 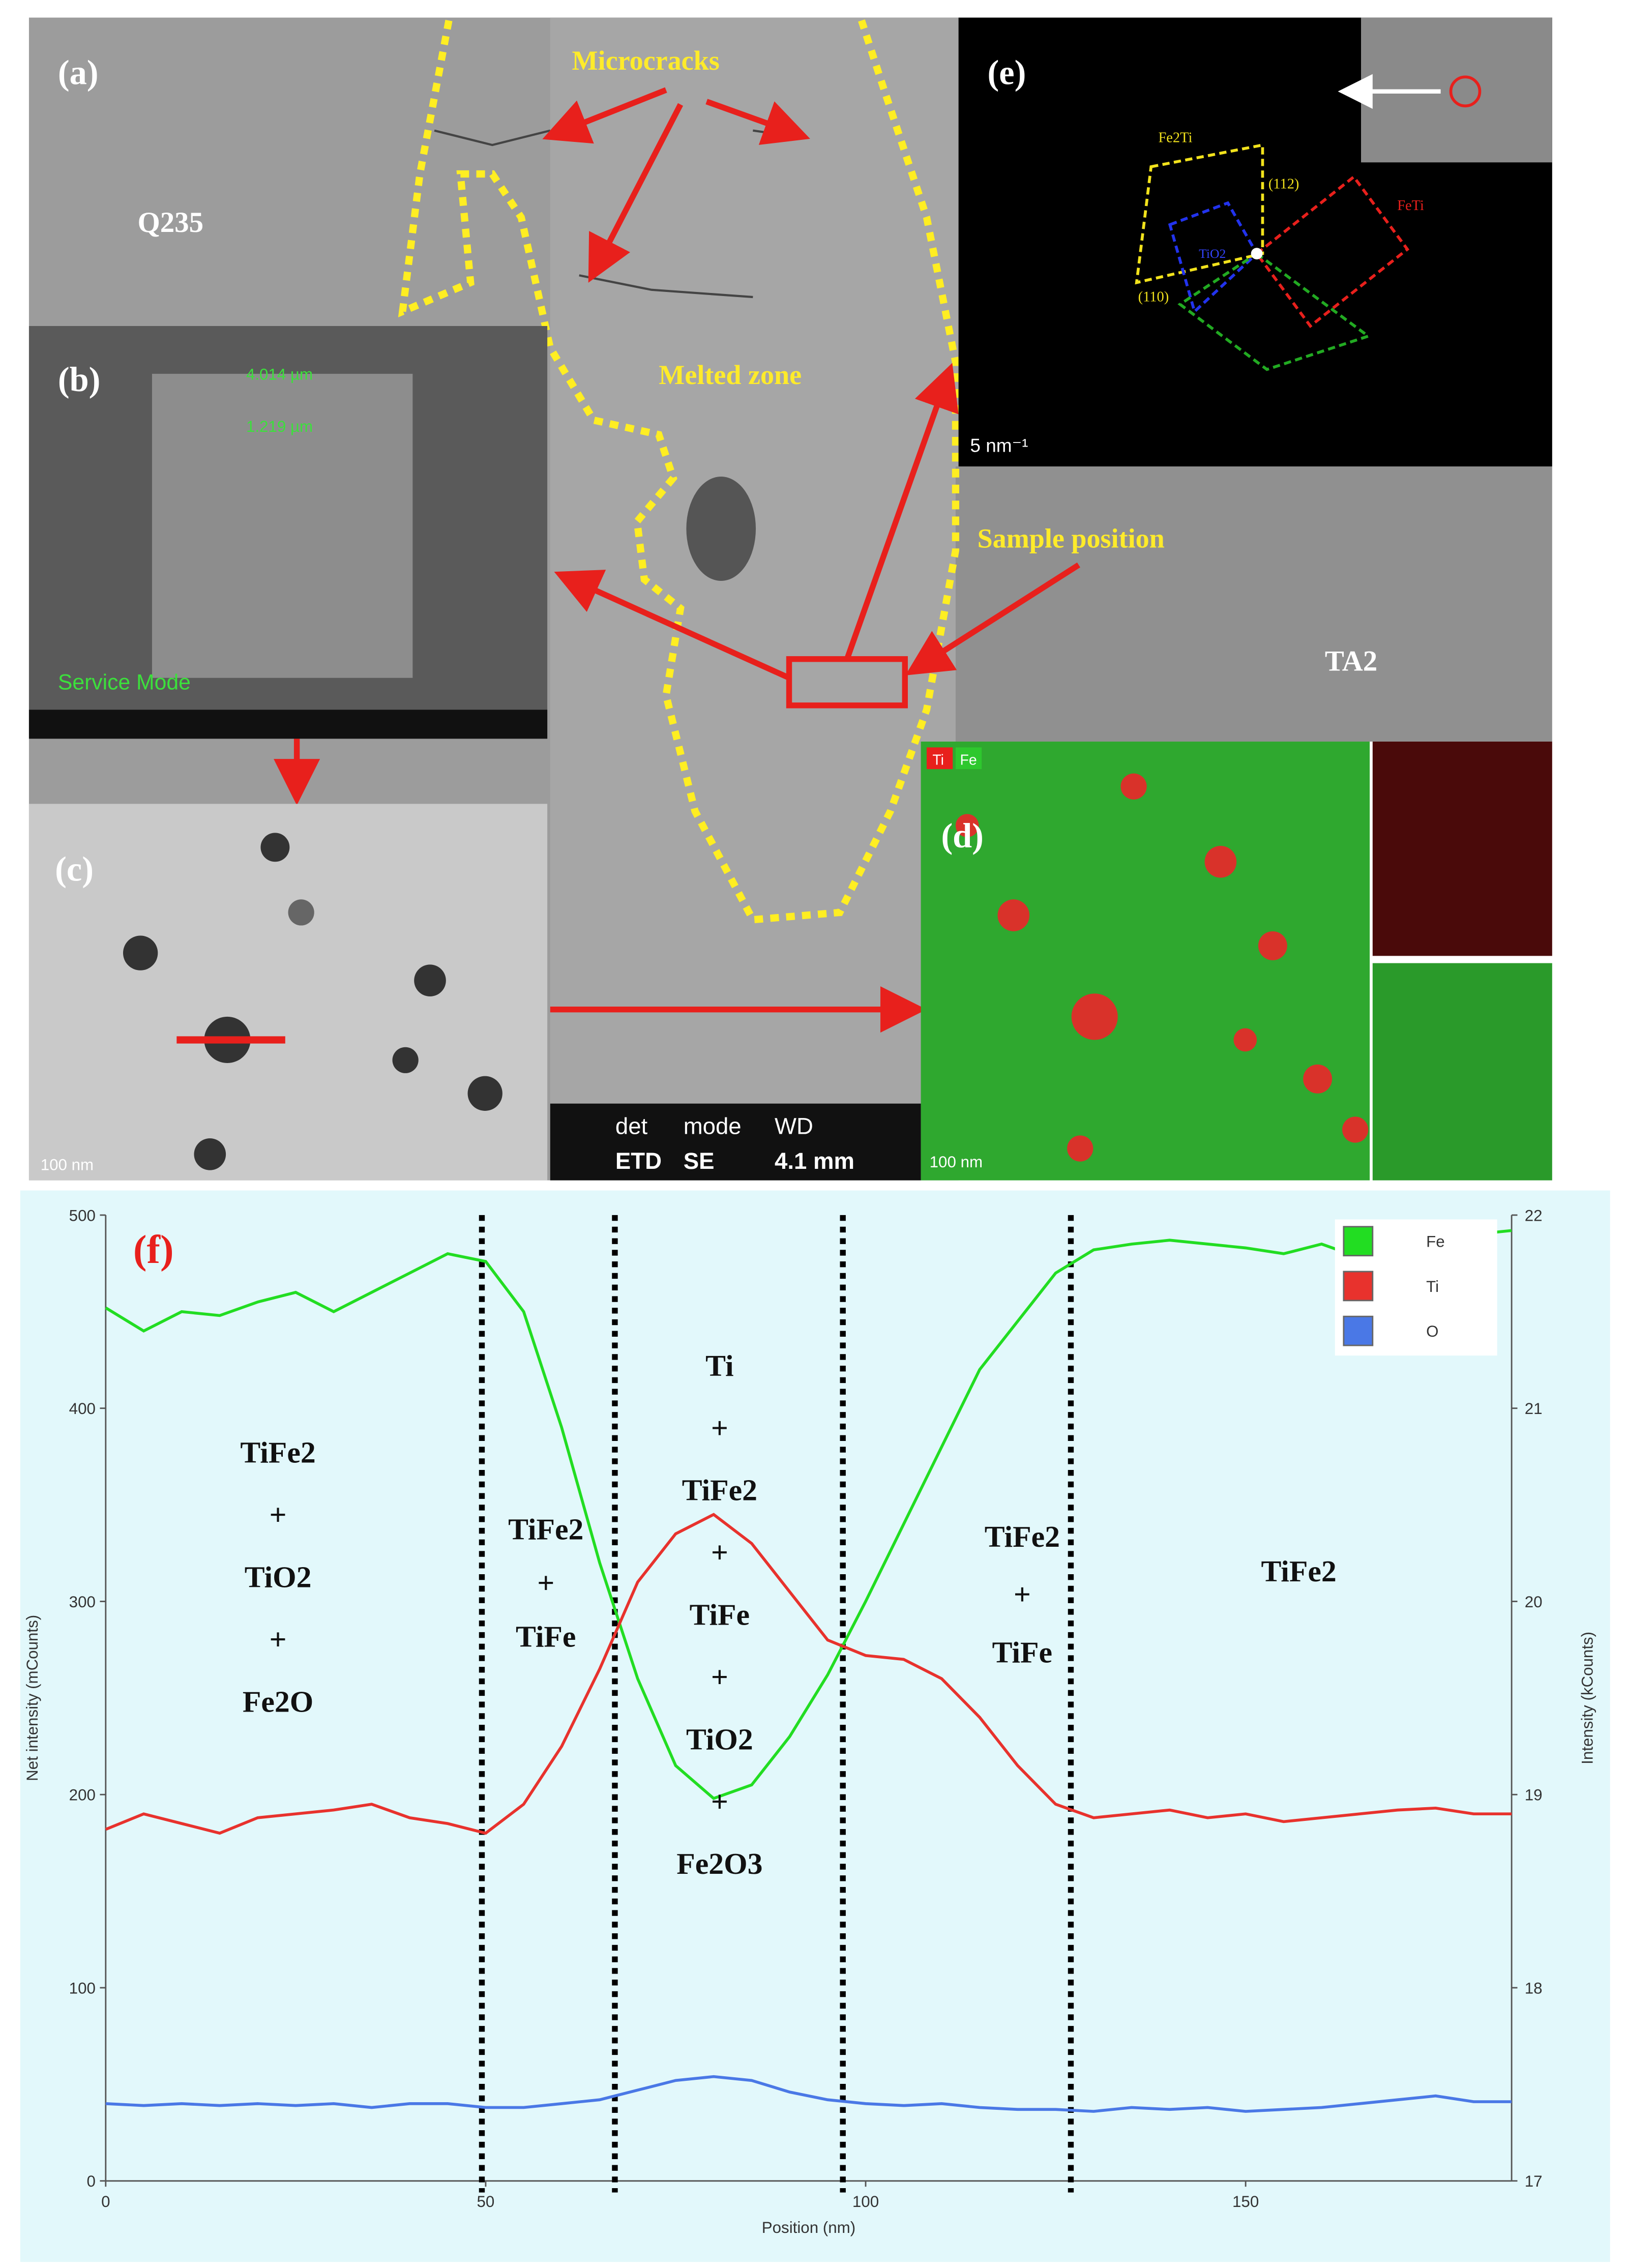 What do you see at coordinates (794, 1126) in the screenshot?
I see `info-header: WD` at bounding box center [794, 1126].